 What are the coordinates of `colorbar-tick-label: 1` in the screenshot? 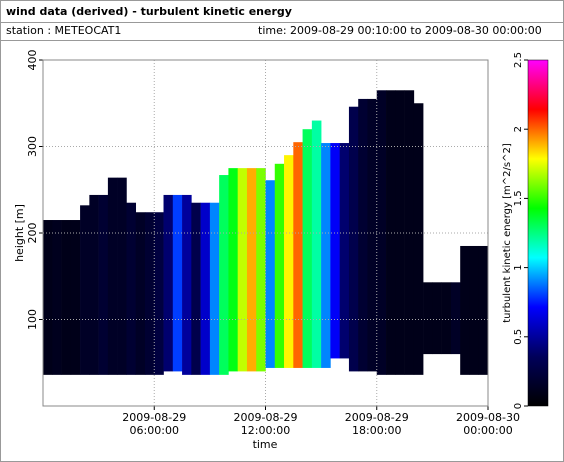 It's located at (518, 267).